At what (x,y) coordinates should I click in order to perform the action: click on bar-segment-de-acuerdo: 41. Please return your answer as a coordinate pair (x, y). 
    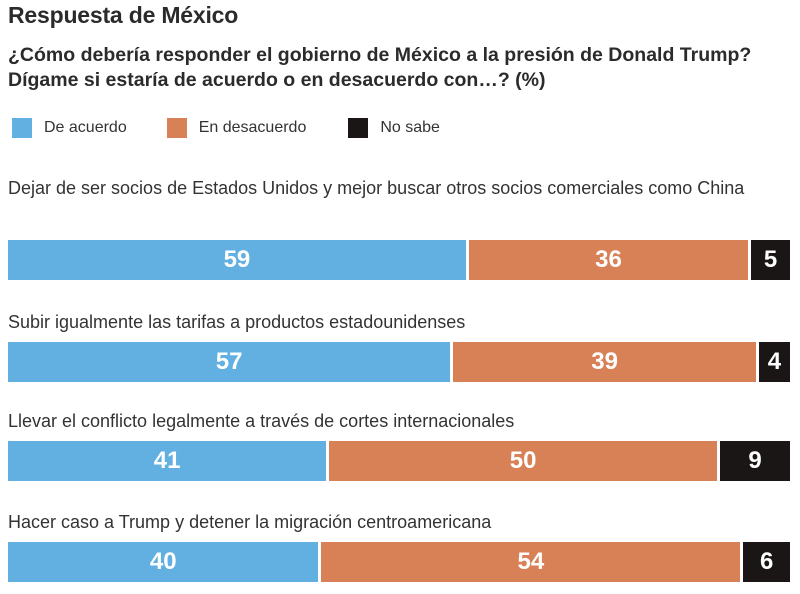
    Looking at the image, I should click on (167, 461).